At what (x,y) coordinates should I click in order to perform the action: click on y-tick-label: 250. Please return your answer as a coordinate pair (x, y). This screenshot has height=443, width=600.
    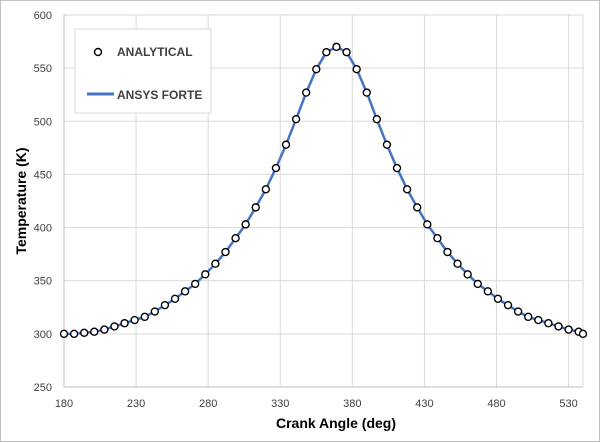
    Looking at the image, I should click on (43, 388).